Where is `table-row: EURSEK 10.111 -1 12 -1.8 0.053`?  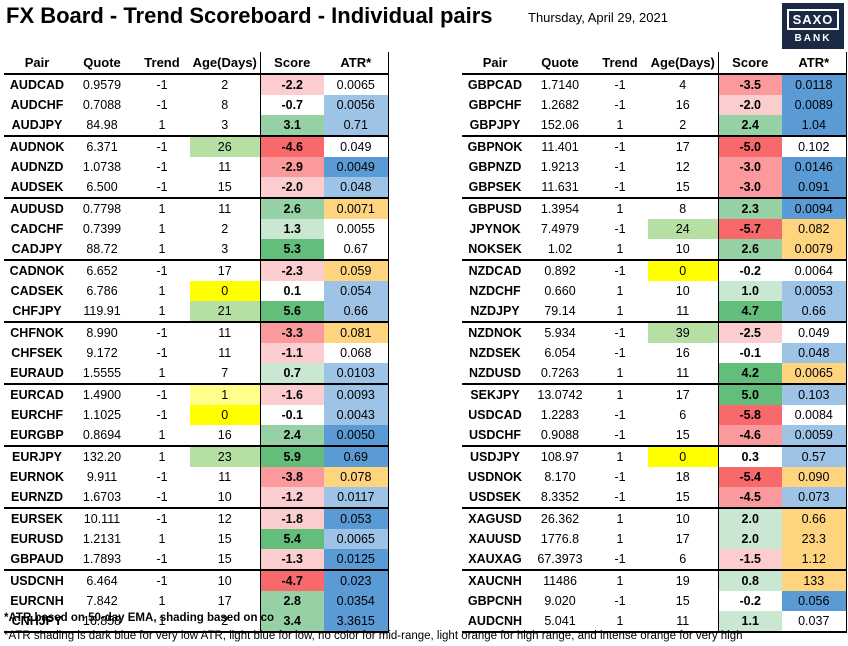
table-row: EURSEK 10.111 -1 12 -1.8 0.053 is located at coordinates (196, 518).